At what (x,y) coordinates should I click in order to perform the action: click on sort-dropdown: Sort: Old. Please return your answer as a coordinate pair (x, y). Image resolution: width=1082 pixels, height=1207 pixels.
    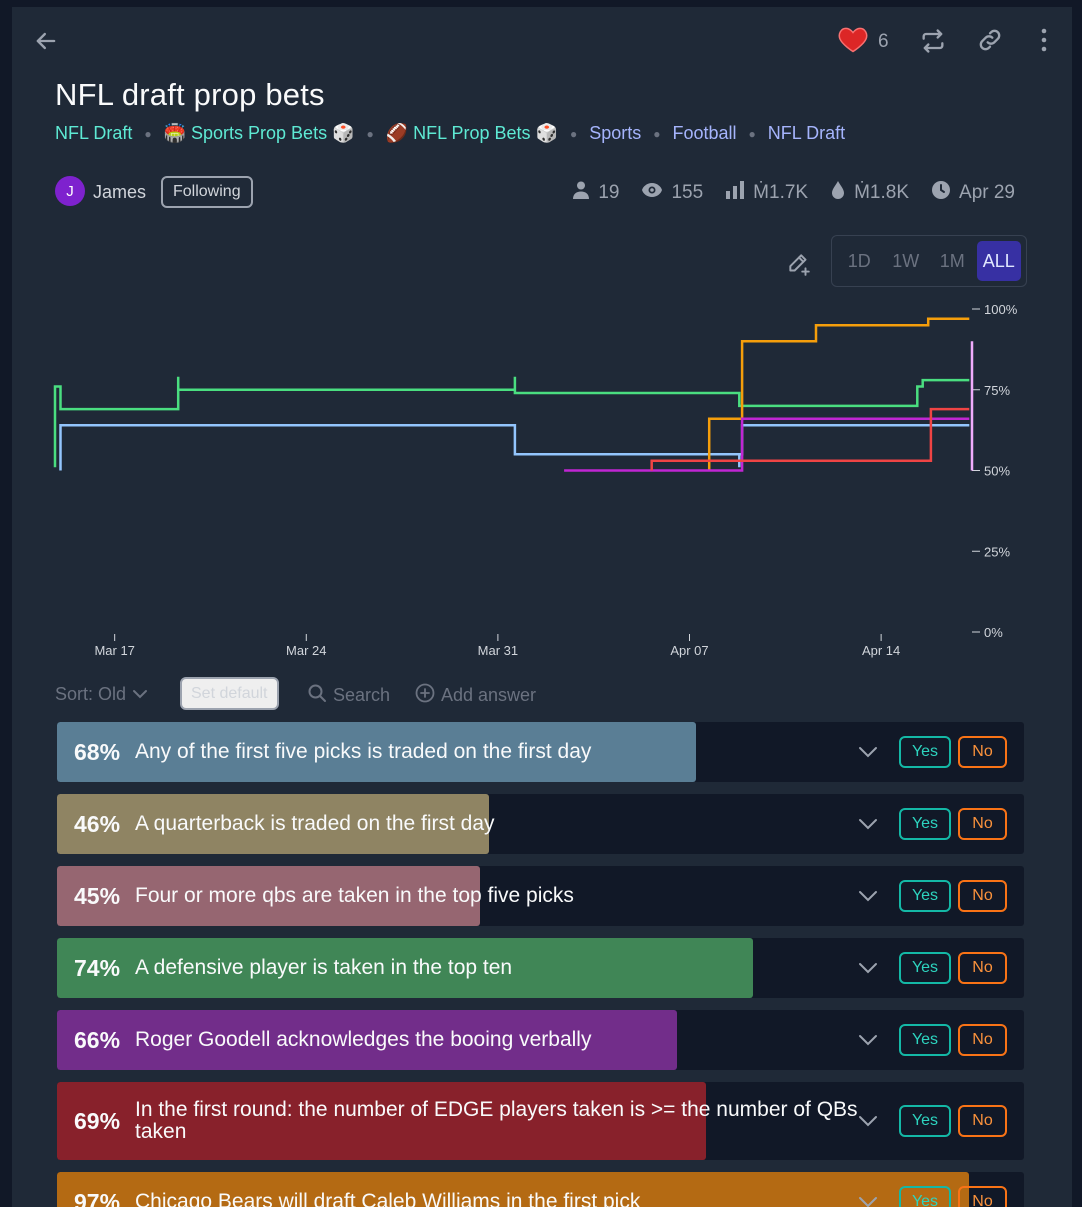
    Looking at the image, I should click on (101, 694).